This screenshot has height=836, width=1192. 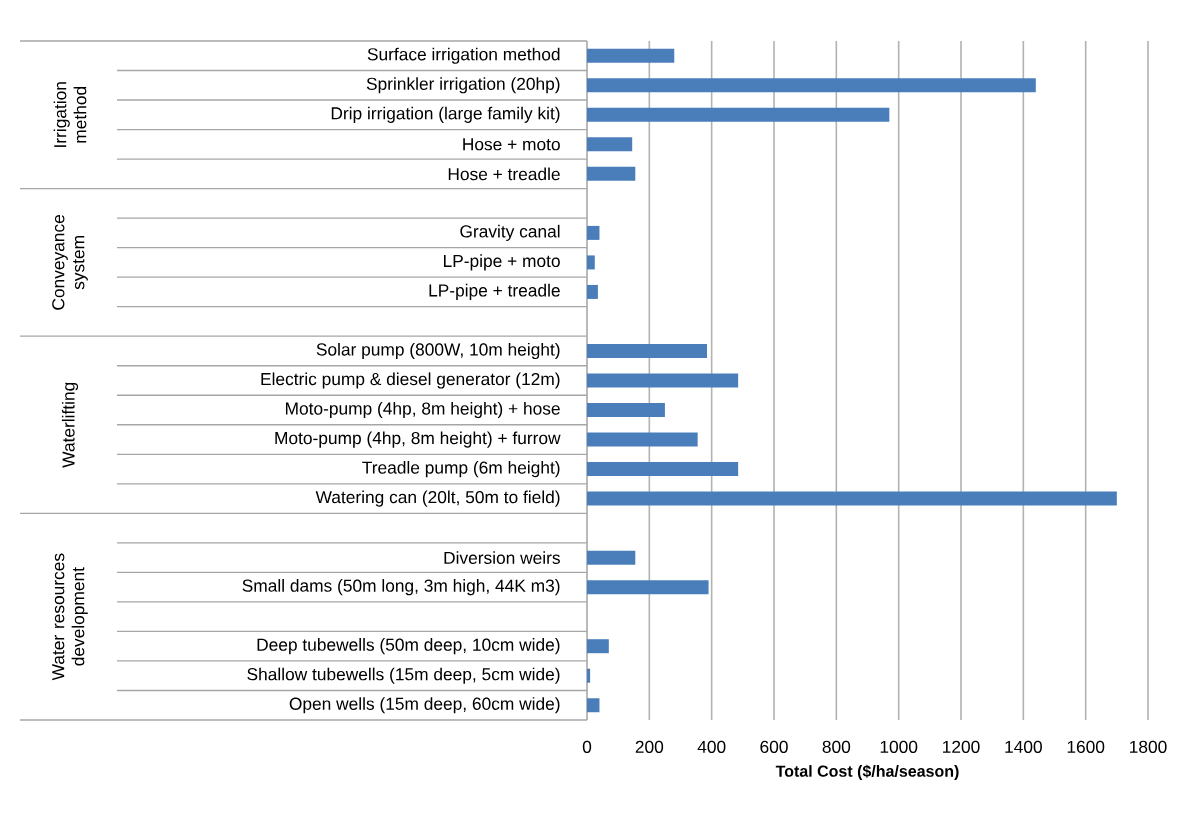 I want to click on y-tick-label: Small dams (50m long, 3m high, 44K m3), so click(x=401, y=587).